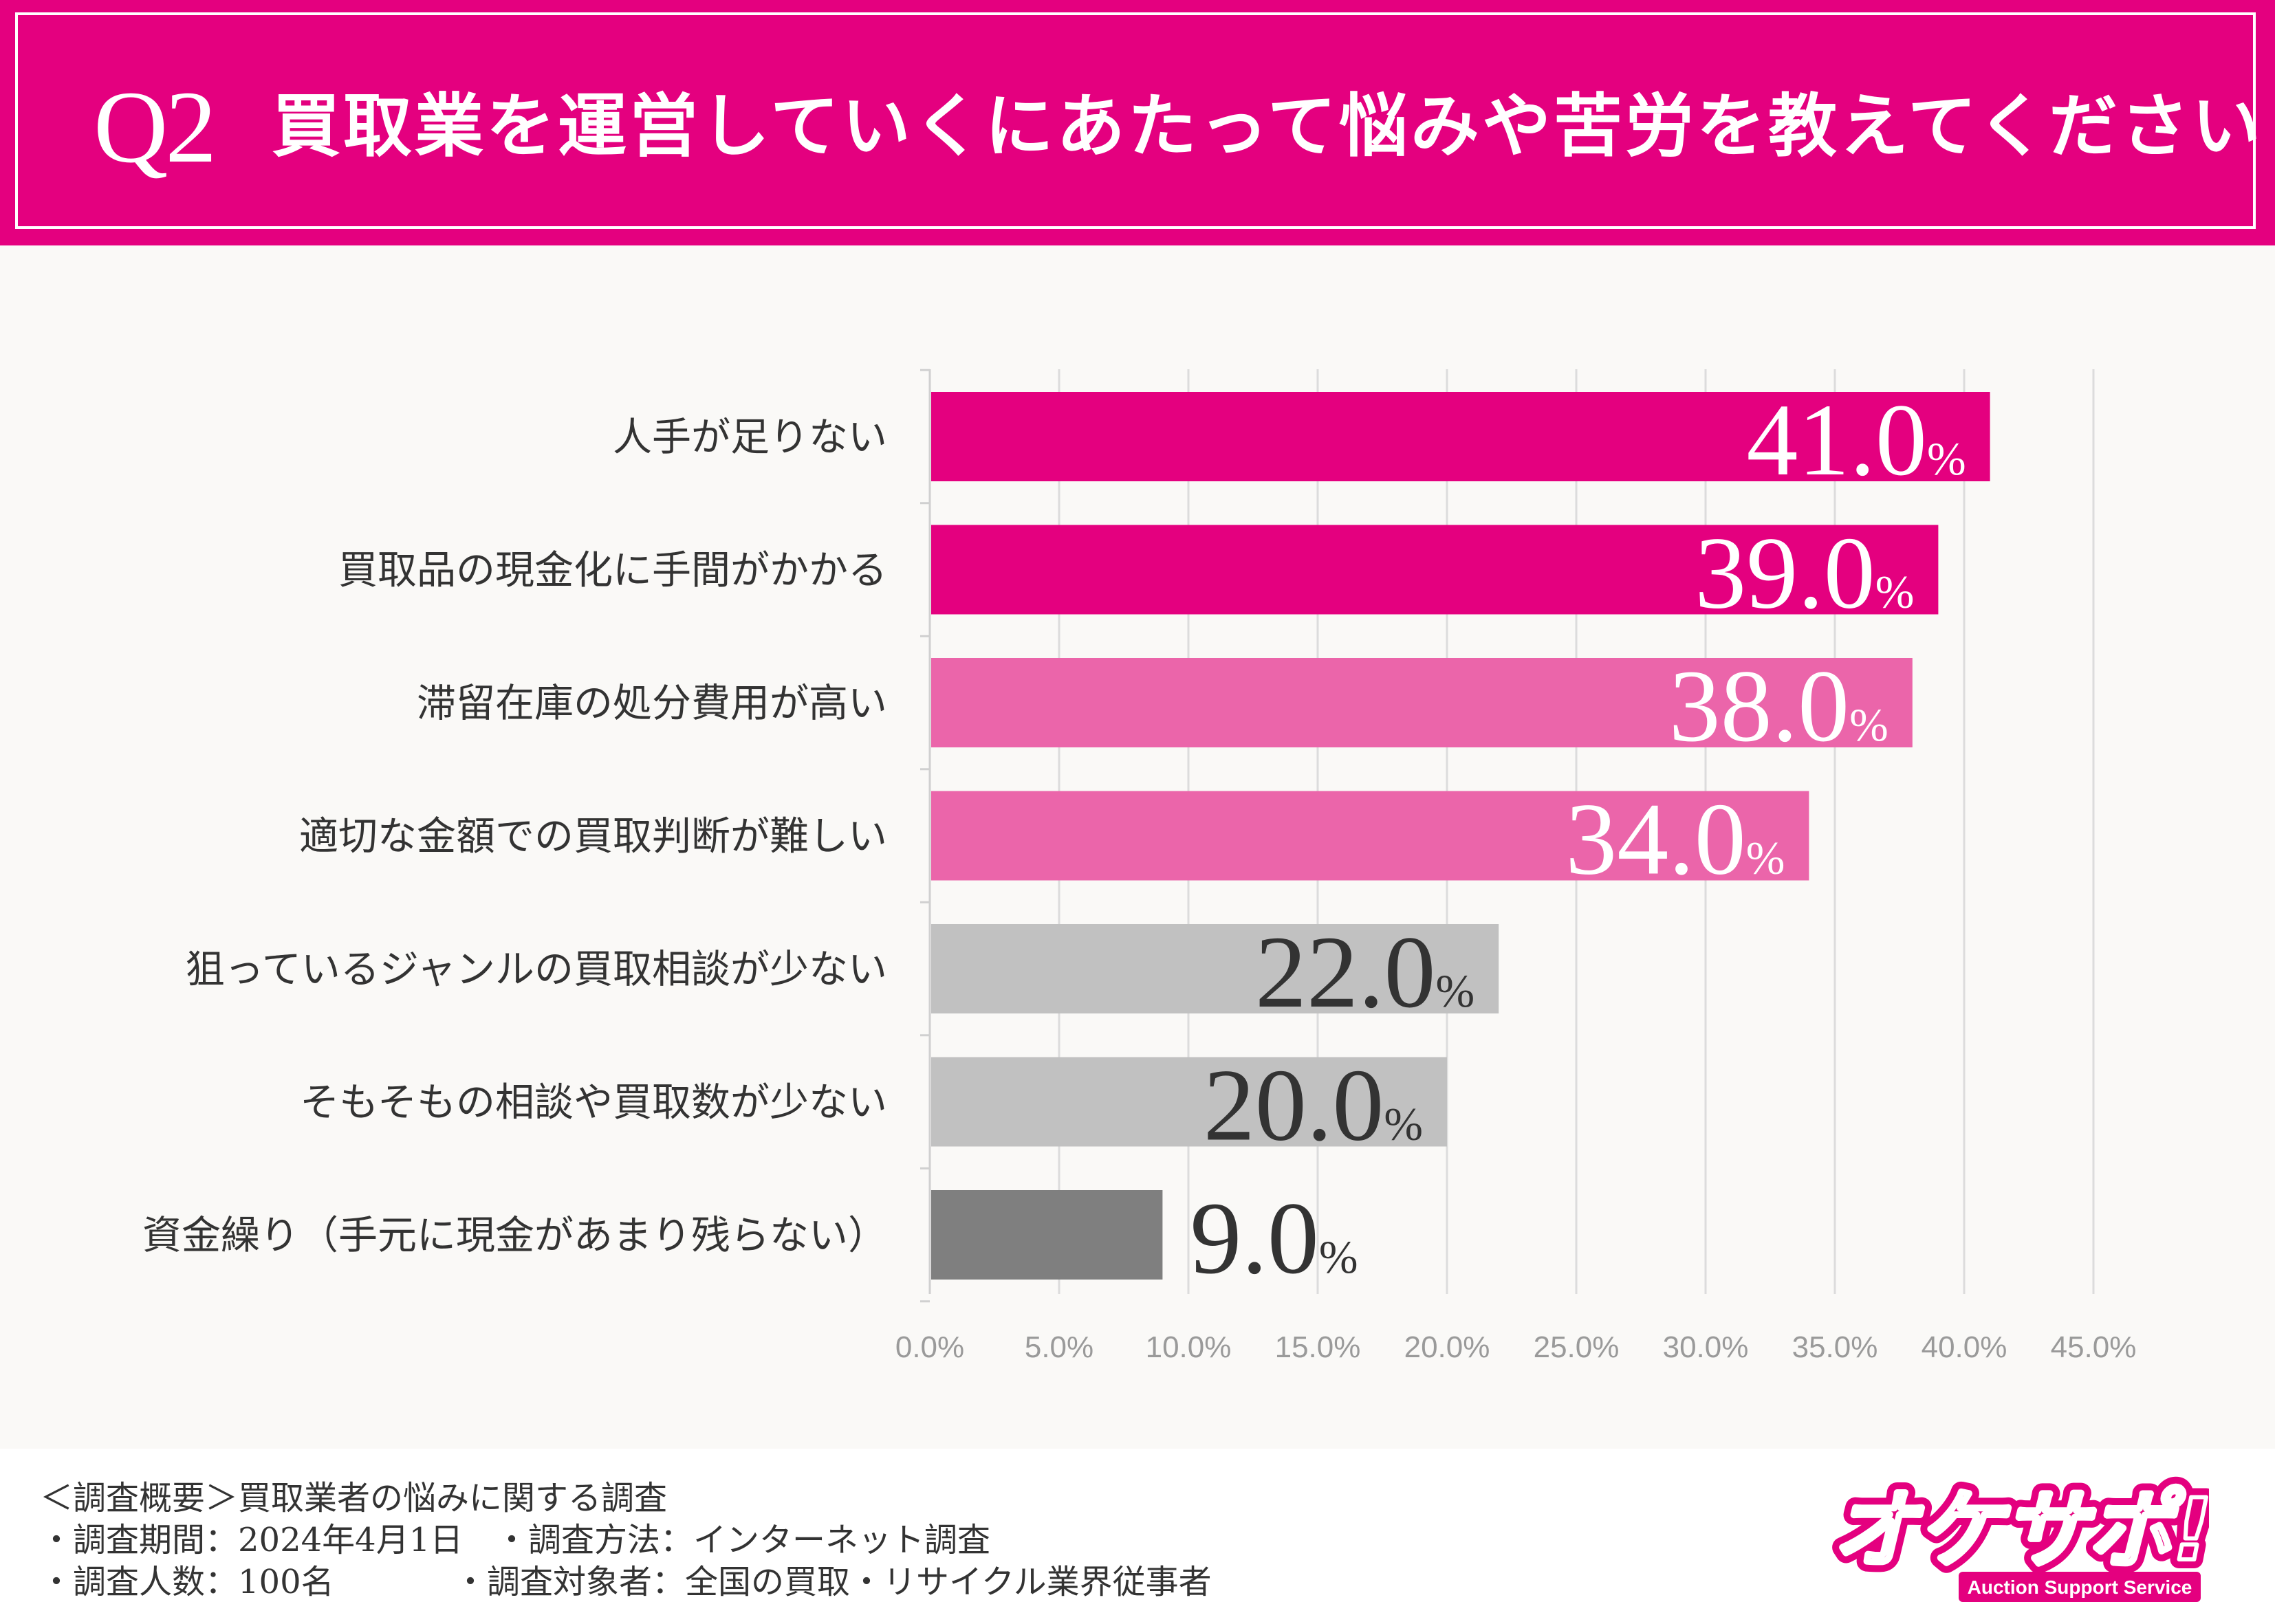  Describe the element at coordinates (1964, 1347) in the screenshot. I see `x-tick-label: 40.0%` at that location.